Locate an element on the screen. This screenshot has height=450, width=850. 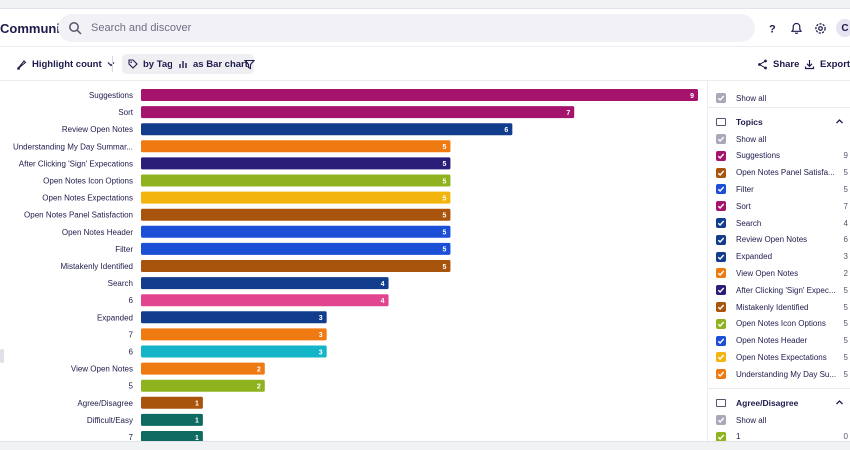
help-icon: ? is located at coordinates (772, 28).